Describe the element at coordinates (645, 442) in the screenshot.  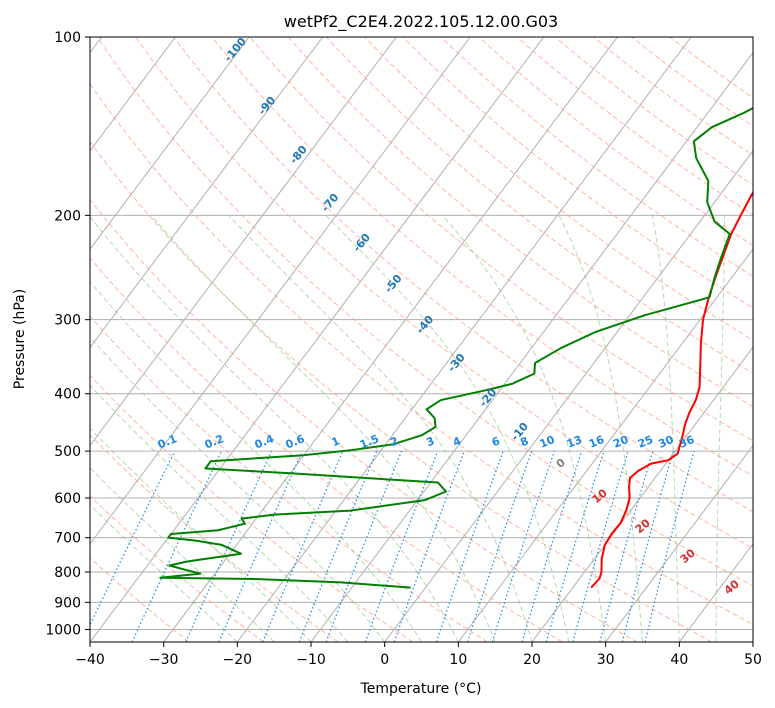
I see `mixing-ratio-label: 25` at that location.